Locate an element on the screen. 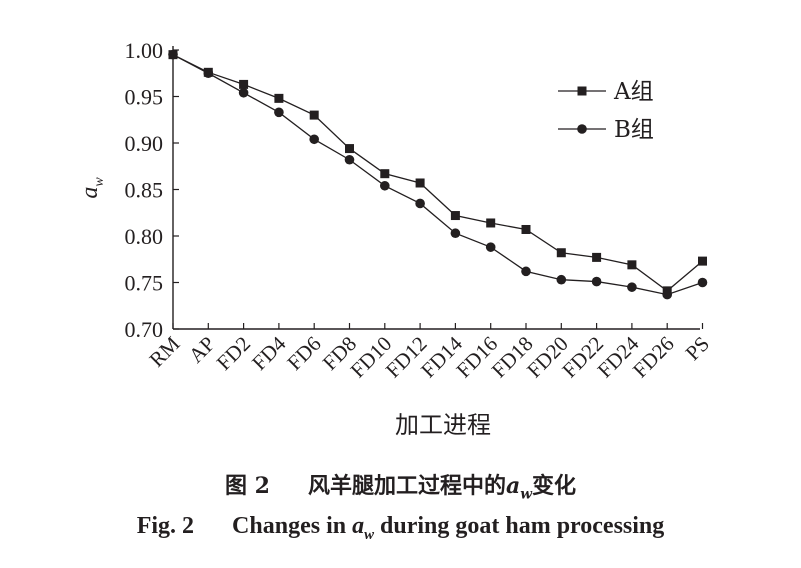 Image resolution: width=801 pixels, height=568 pixels. x-tick-label: FD4 is located at coordinates (269, 353).